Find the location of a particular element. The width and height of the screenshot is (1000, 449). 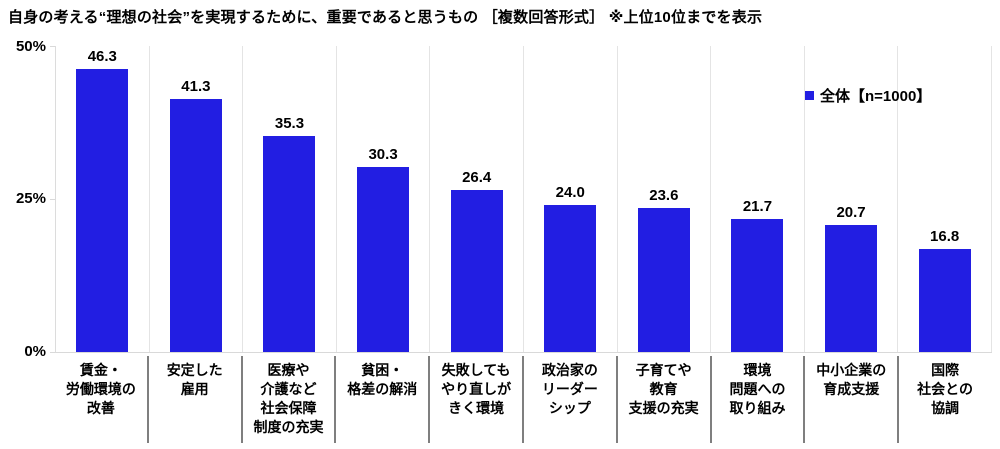

category-label: 安定した 雇用 is located at coordinates (196, 399).